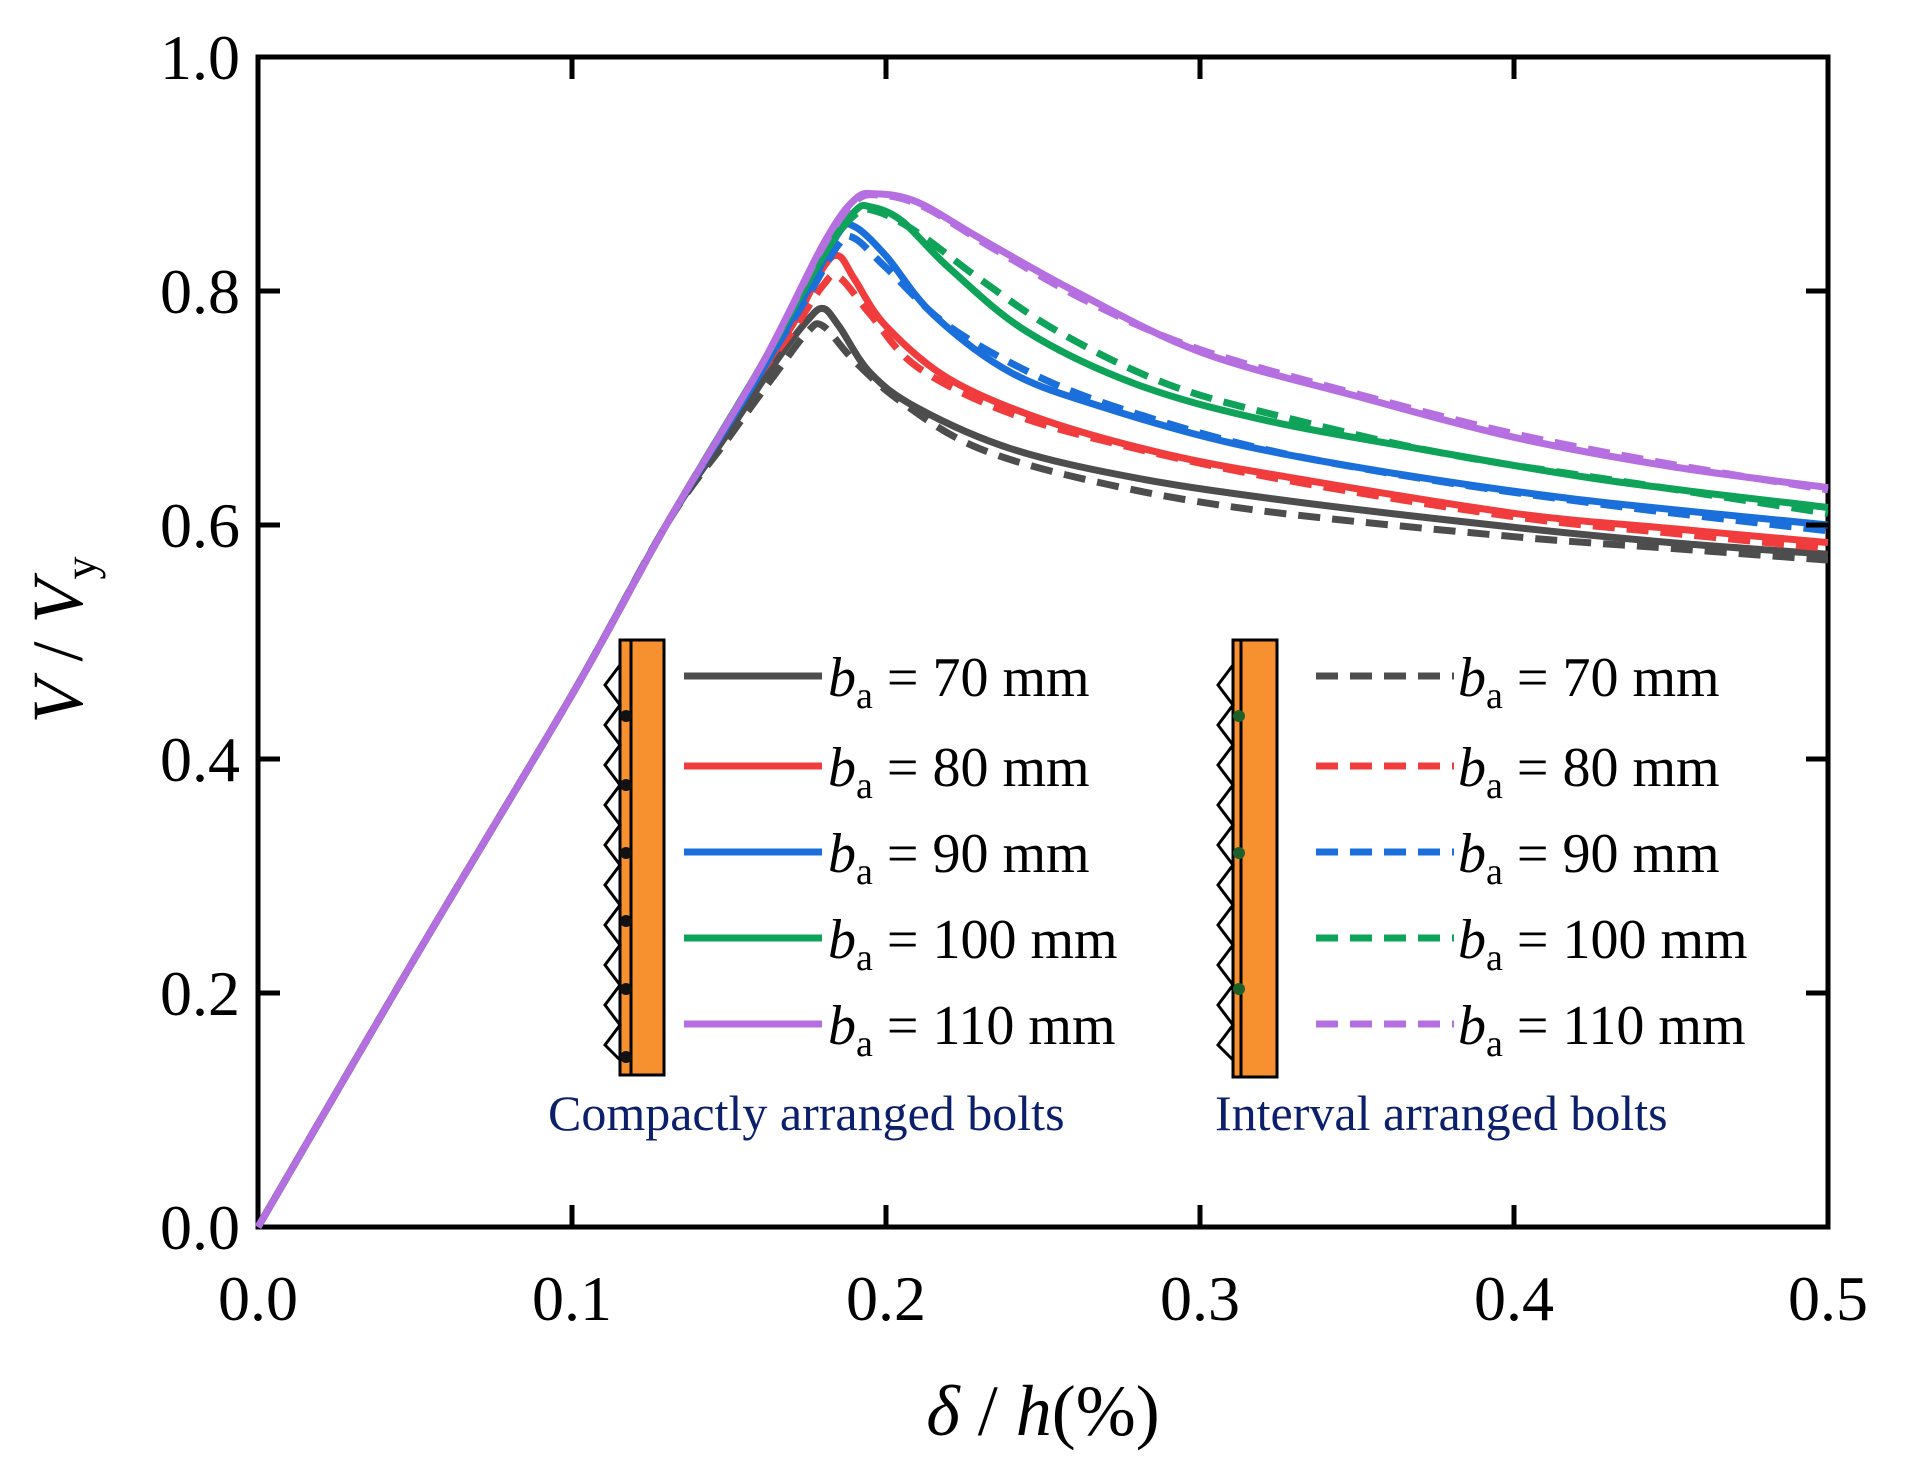 Image resolution: width=1910 pixels, height=1469 pixels. Describe the element at coordinates (959, 682) in the screenshot. I see `legend-label-0-0: ba = 70 mm` at that location.